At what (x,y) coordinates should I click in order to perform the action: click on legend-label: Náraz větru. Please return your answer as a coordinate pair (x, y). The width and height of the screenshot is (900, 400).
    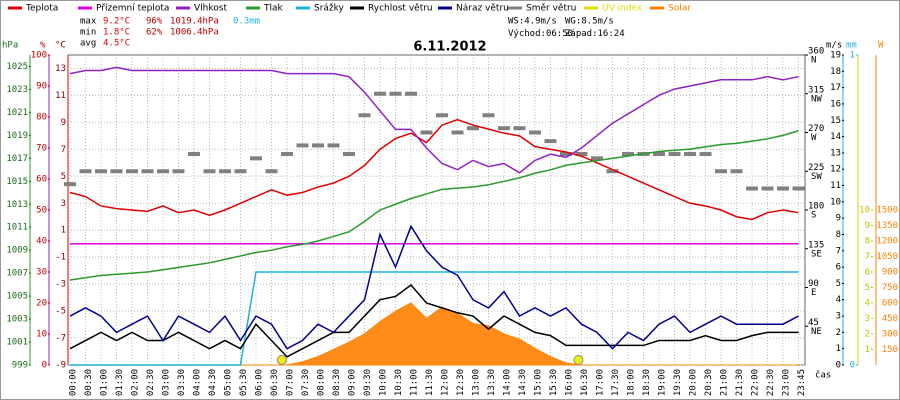
    Looking at the image, I should click on (482, 9).